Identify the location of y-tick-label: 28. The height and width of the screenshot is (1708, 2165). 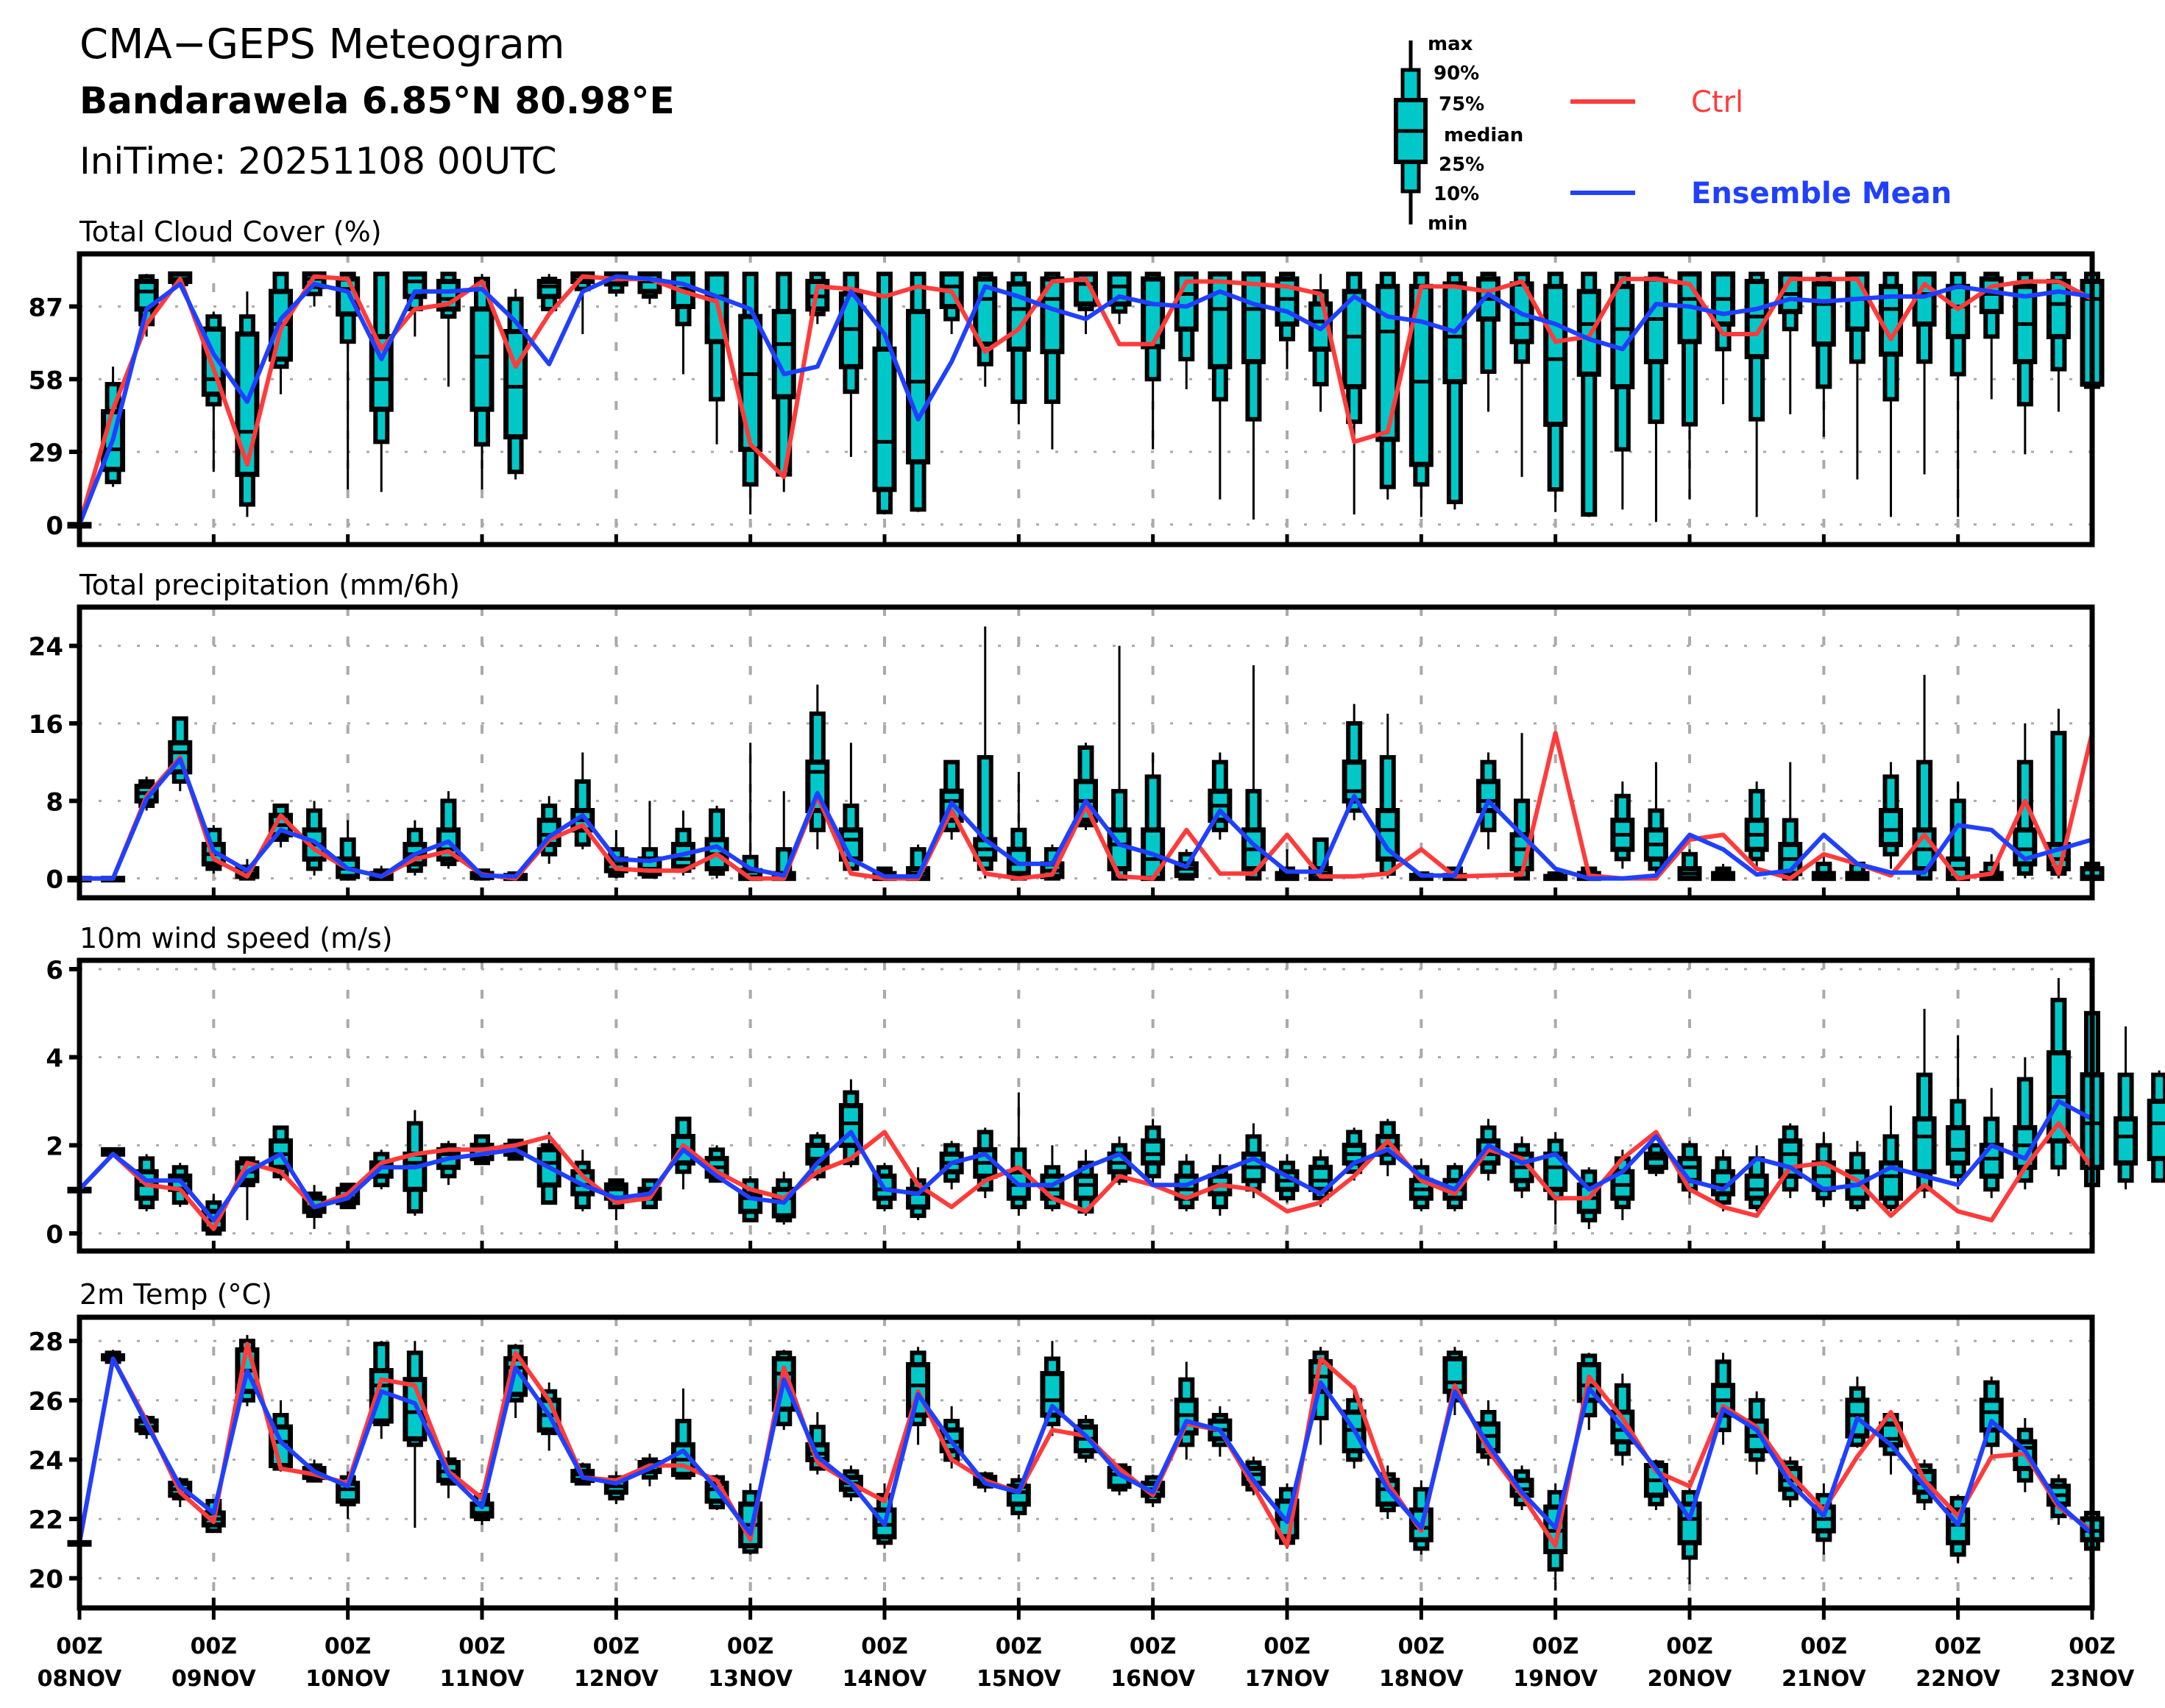
(46, 1342).